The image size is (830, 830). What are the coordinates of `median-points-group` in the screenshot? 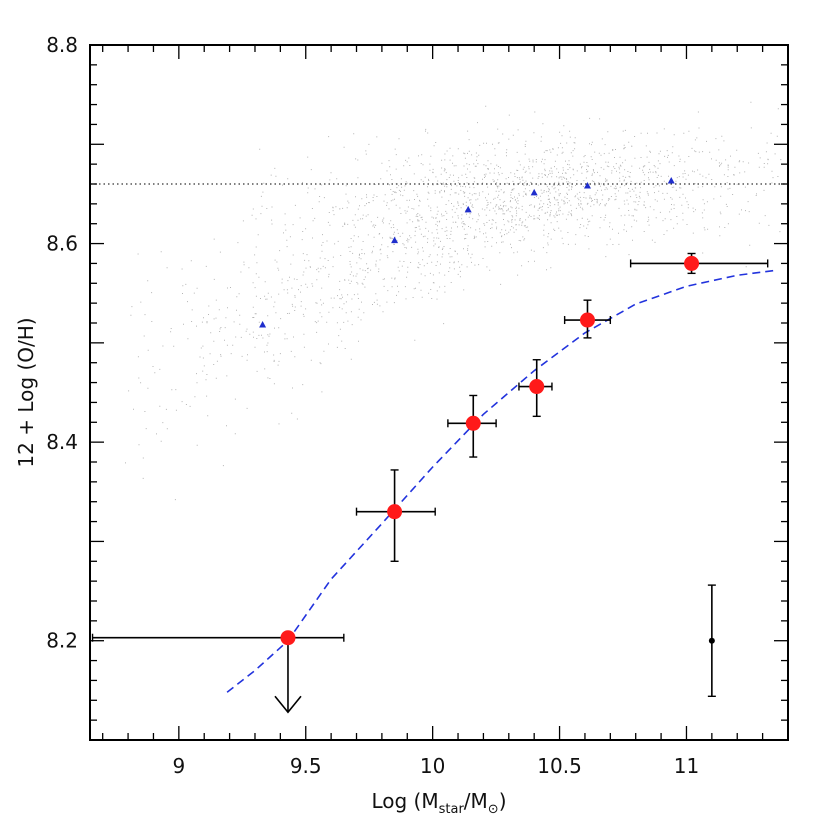 It's located at (467, 252).